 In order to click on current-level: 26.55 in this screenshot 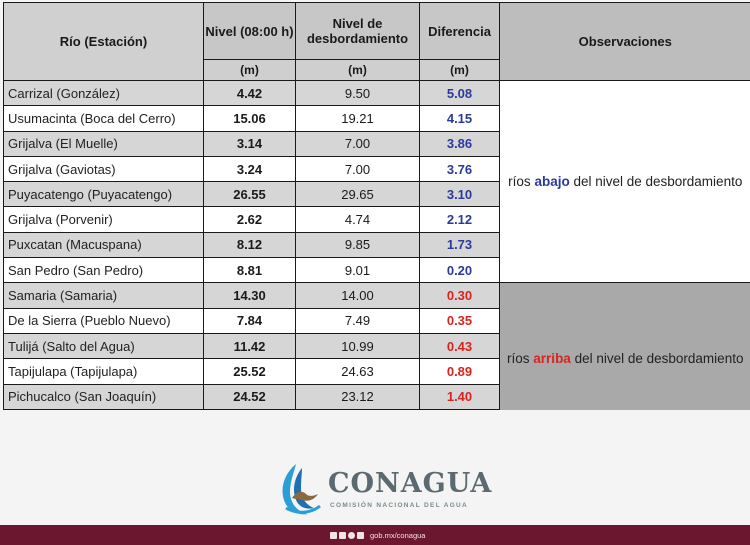, I will do `click(249, 194)`.